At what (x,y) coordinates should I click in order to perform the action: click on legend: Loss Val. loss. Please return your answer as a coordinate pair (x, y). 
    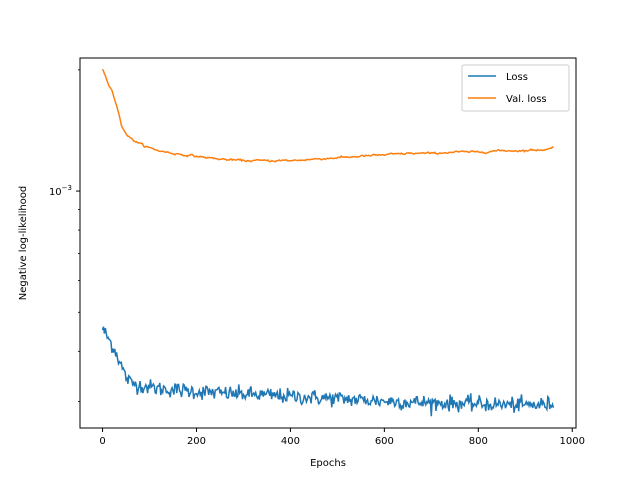
    Looking at the image, I should click on (515, 88).